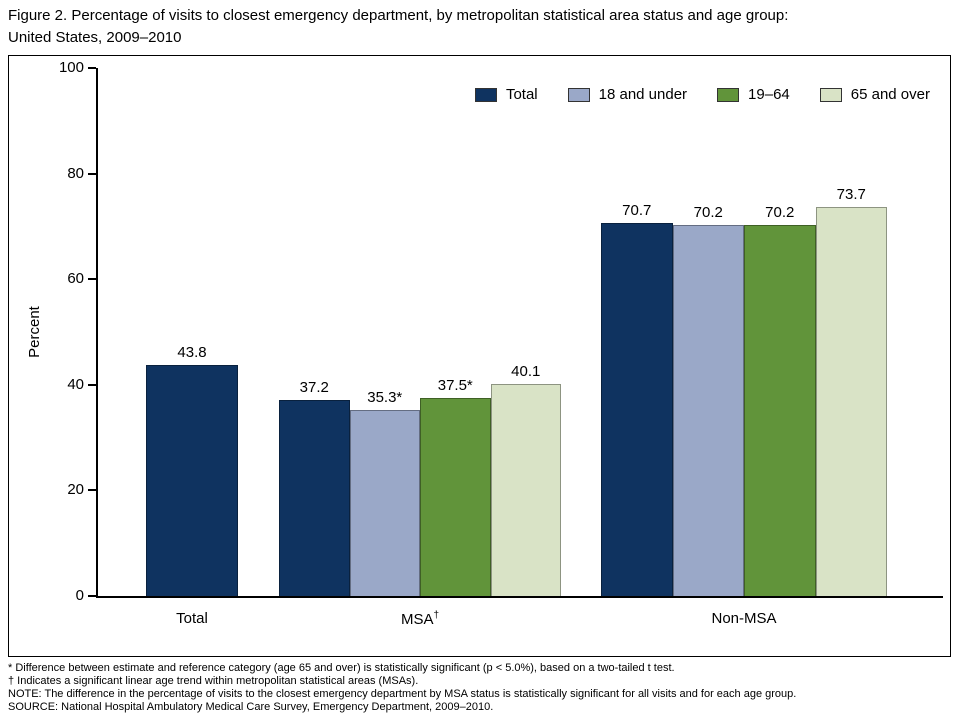 The width and height of the screenshot is (960, 721). Describe the element at coordinates (744, 618) in the screenshot. I see `x-axis-label: Non-MSA` at that location.